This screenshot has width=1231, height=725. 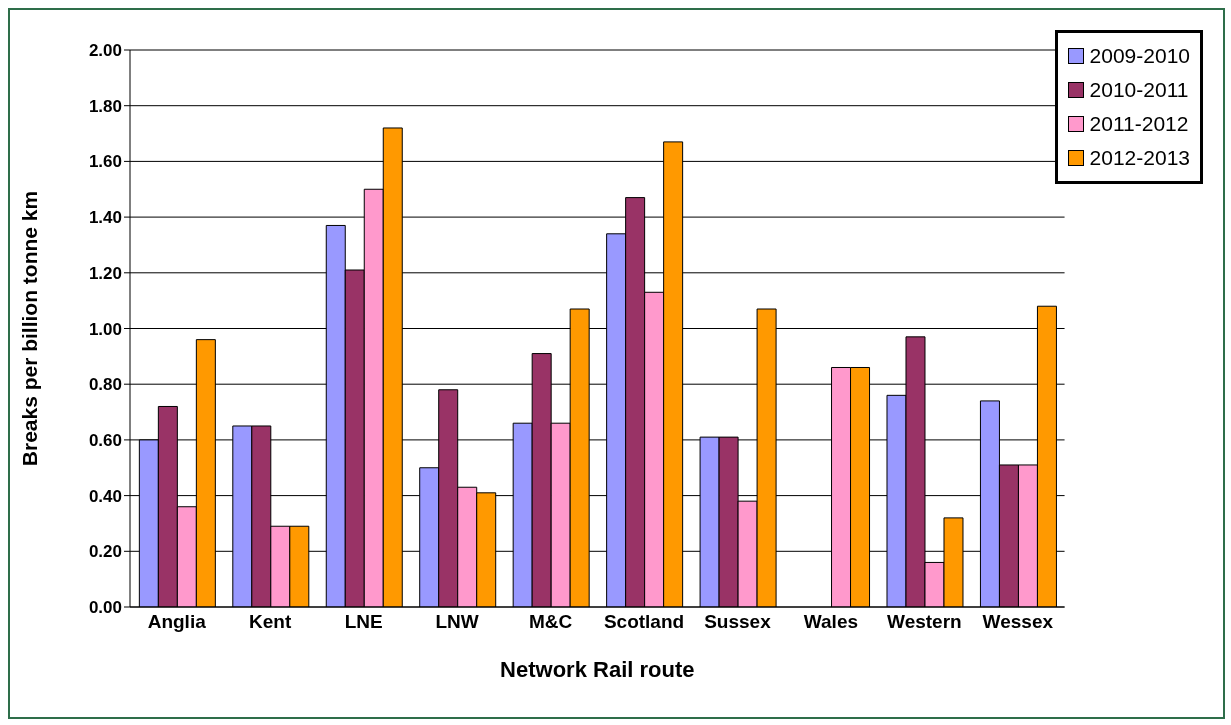 What do you see at coordinates (105, 329) in the screenshot?
I see `y-tick-label: 1.00` at bounding box center [105, 329].